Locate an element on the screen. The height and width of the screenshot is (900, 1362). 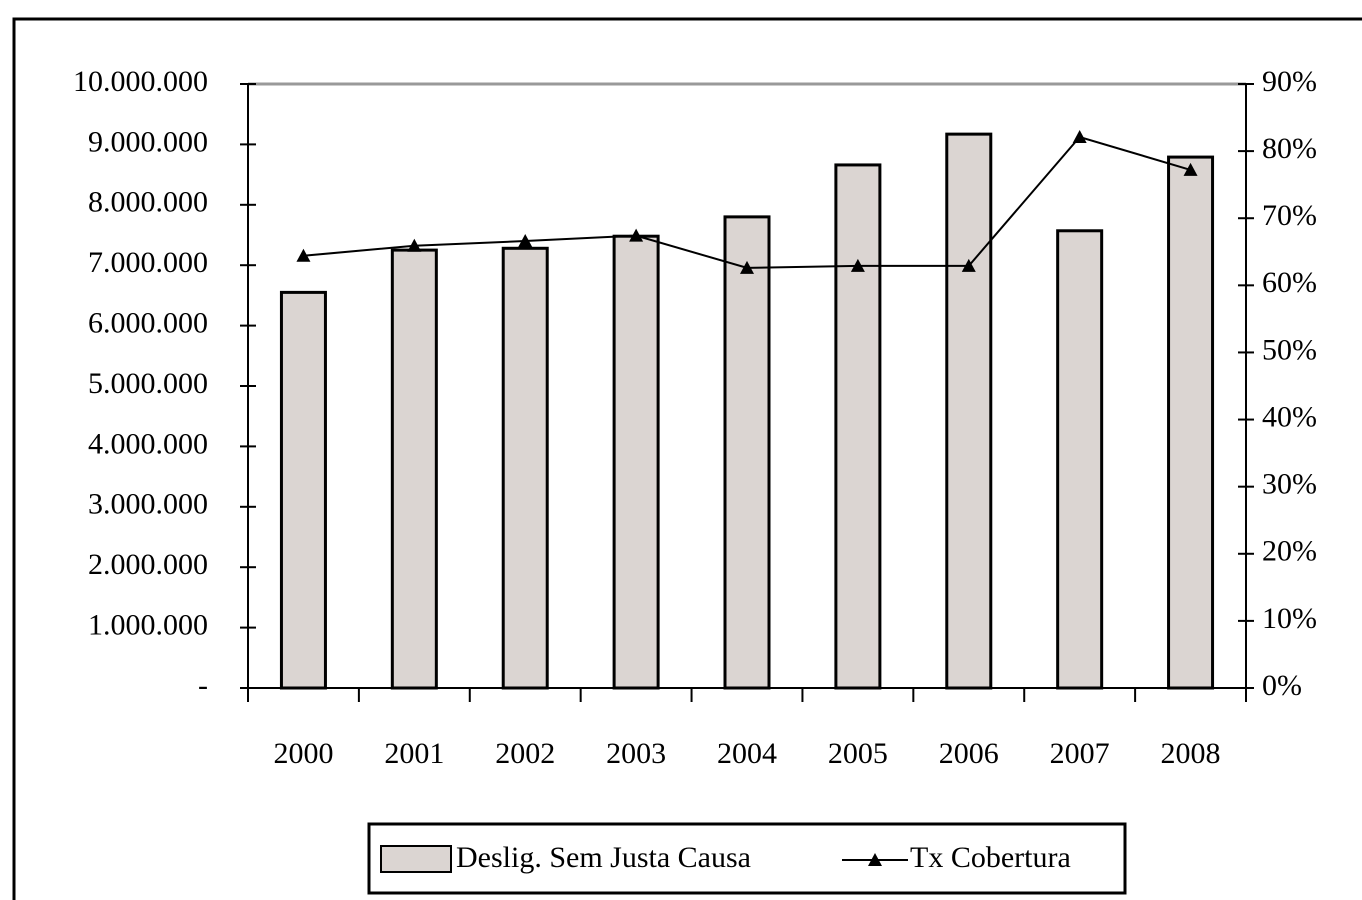
legend-label: Deslig. Sem Justa Causa is located at coordinates (603, 857).